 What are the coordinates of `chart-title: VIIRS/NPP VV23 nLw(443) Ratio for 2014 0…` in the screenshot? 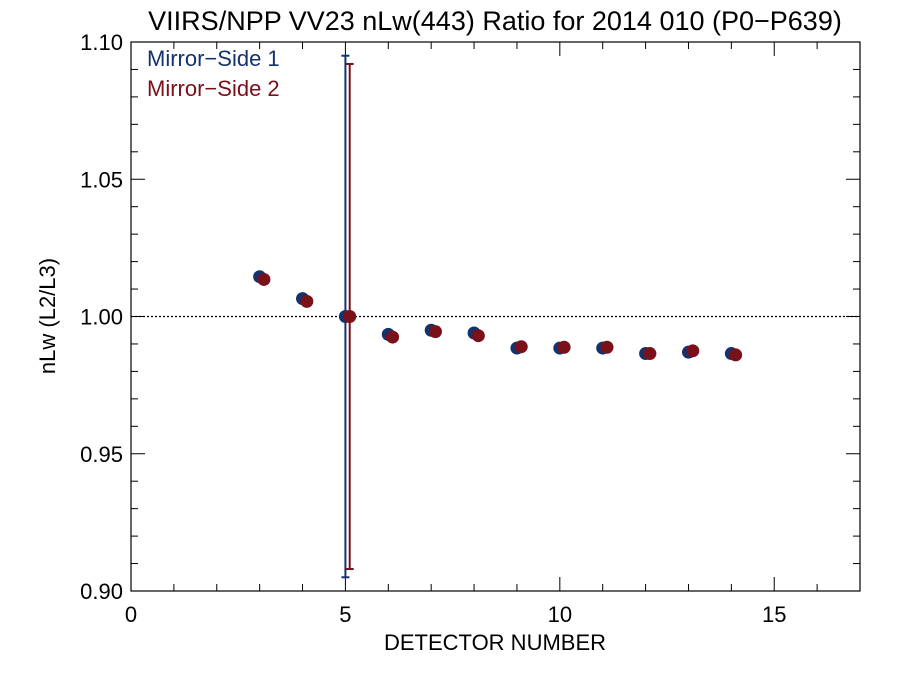 It's located at (495, 21).